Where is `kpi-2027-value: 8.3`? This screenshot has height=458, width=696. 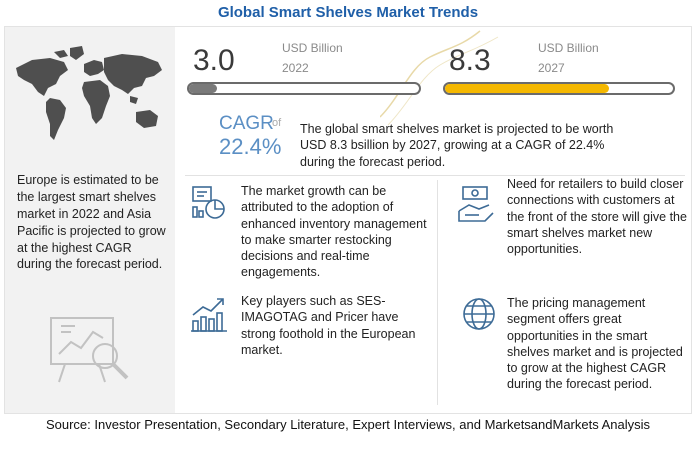
kpi-2027-value: 8.3 is located at coordinates (470, 60).